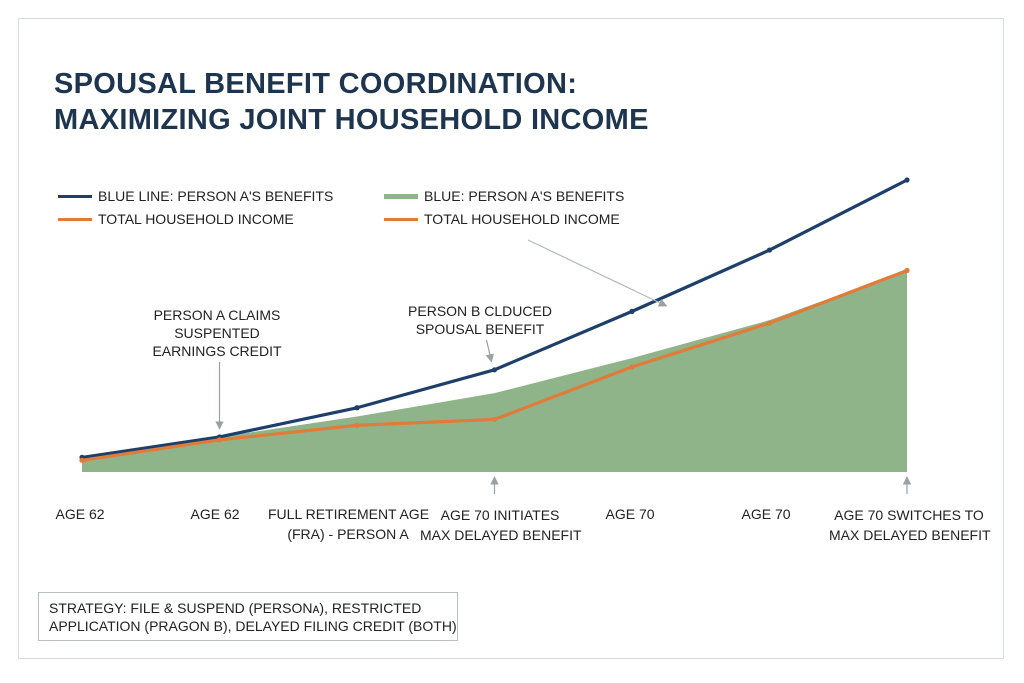 The height and width of the screenshot is (683, 1024). I want to click on legend-swatch-green, so click(401, 196).